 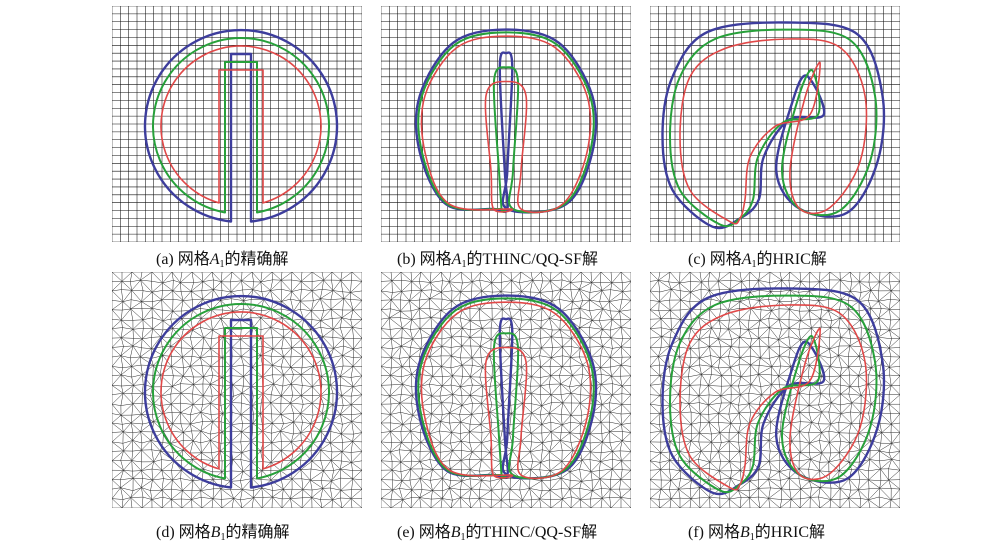 What do you see at coordinates (222, 530) in the screenshot?
I see `caption-d: (d) 网格B1的精确解` at bounding box center [222, 530].